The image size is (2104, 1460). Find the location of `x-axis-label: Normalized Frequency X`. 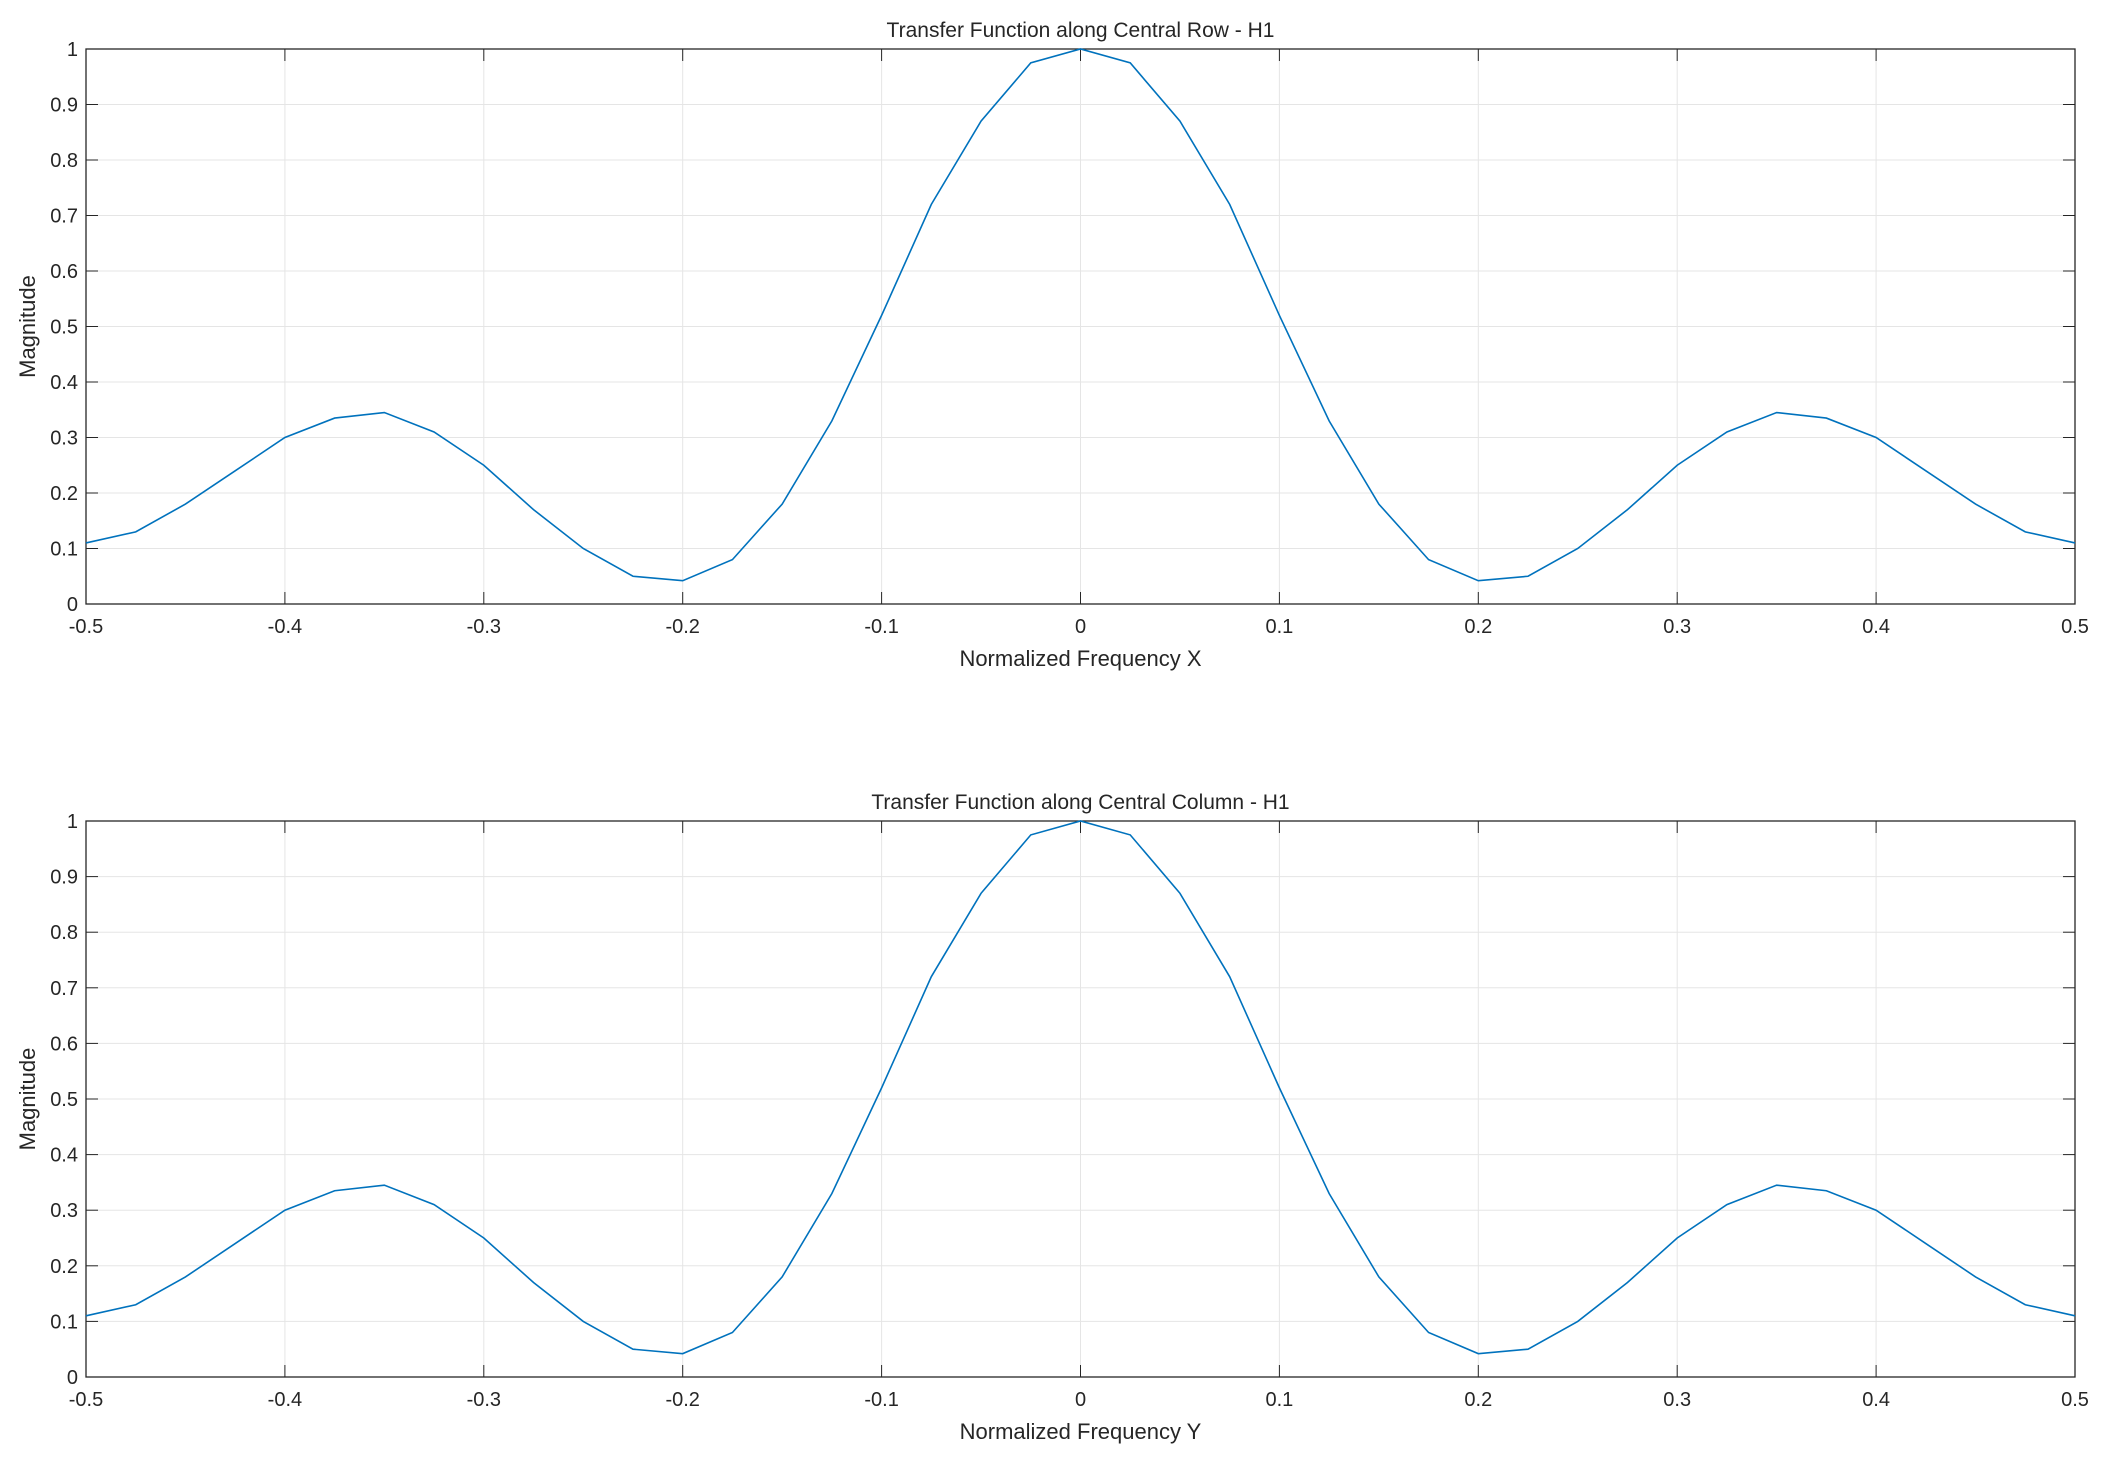

x-axis-label: Normalized Frequency X is located at coordinates (1080, 658).